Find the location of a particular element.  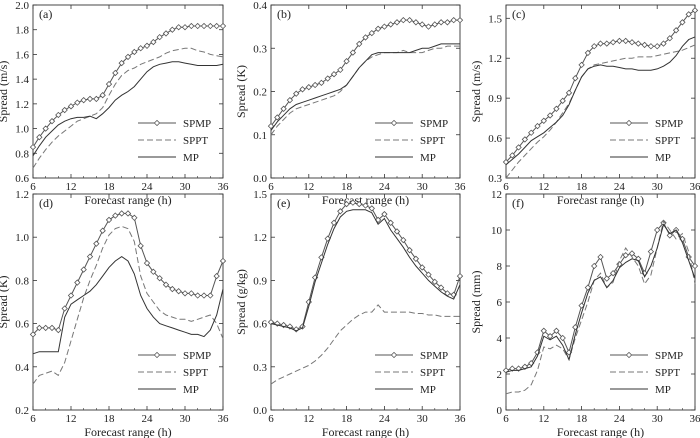

y-tick-label: 1.4 is located at coordinates (22, 80).